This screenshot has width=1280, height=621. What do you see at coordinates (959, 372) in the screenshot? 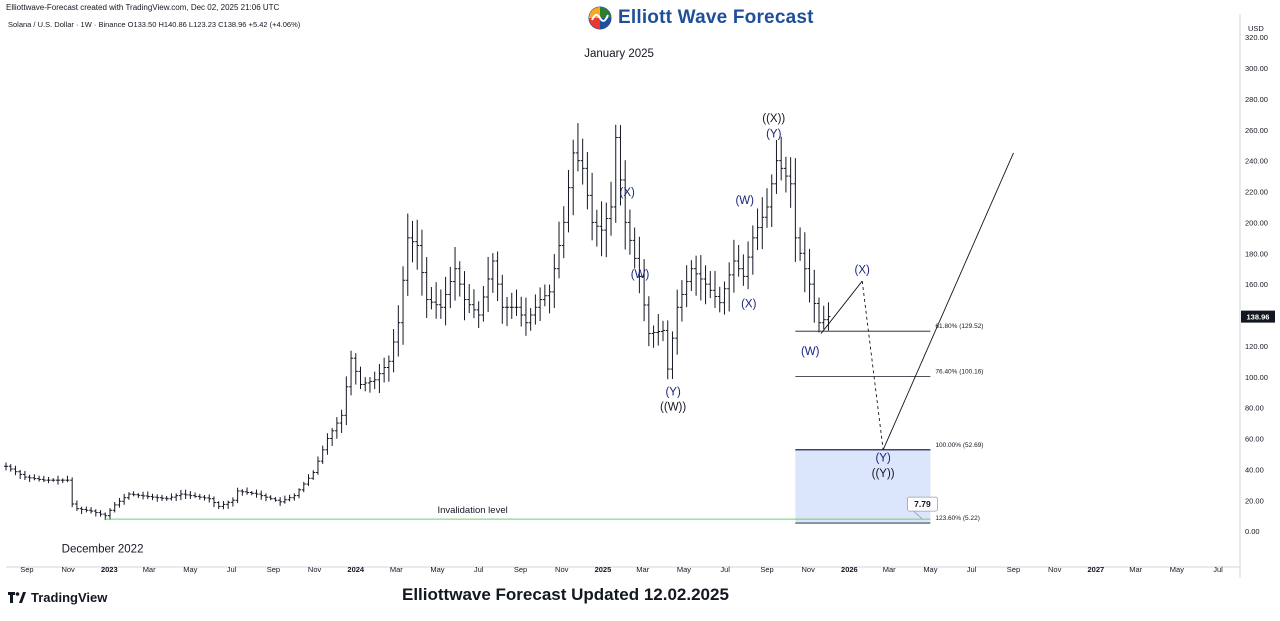
I see `fib-level-label: 76.40% (100.16)` at bounding box center [959, 372].